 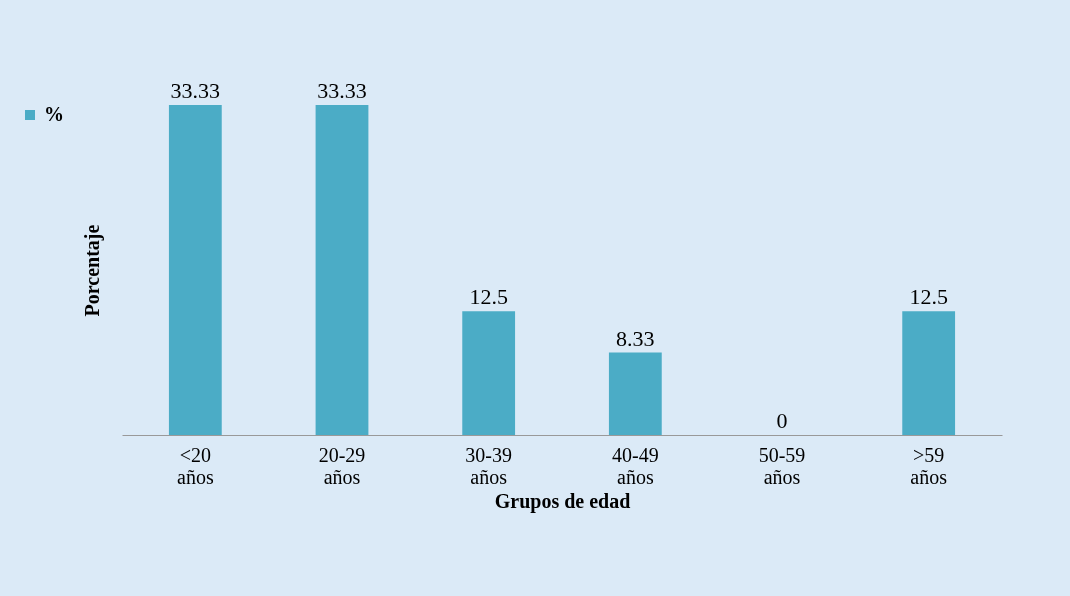 I want to click on x-axis-title: Grupos de edad, so click(x=562, y=501).